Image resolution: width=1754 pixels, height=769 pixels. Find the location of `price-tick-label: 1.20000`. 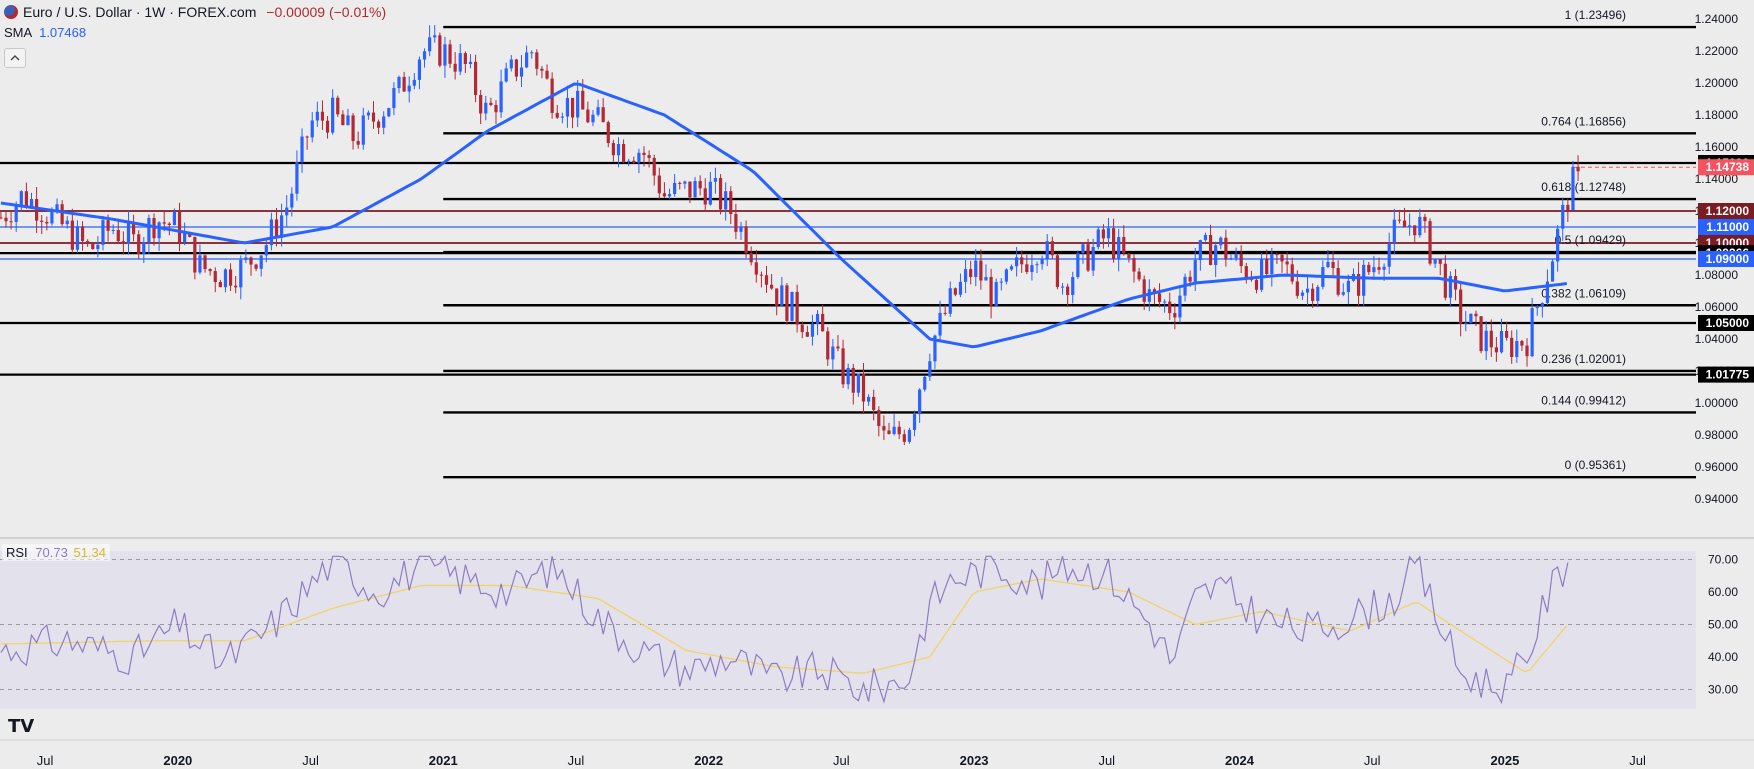

price-tick-label: 1.20000 is located at coordinates (1717, 83).